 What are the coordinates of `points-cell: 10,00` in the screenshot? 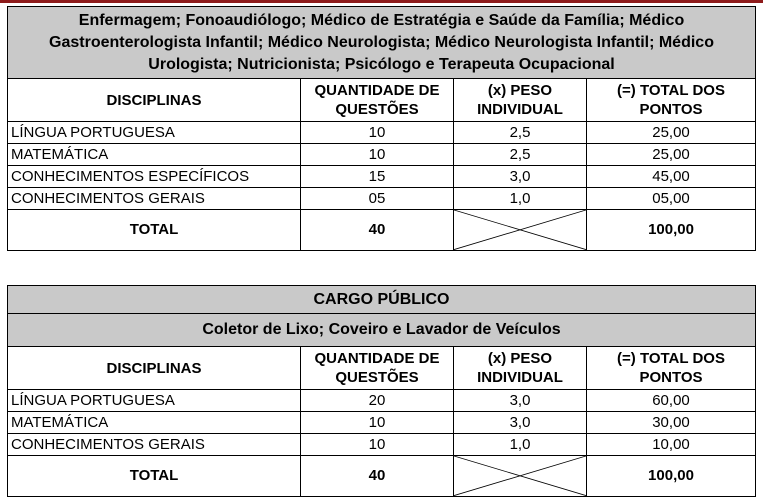 It's located at (671, 444).